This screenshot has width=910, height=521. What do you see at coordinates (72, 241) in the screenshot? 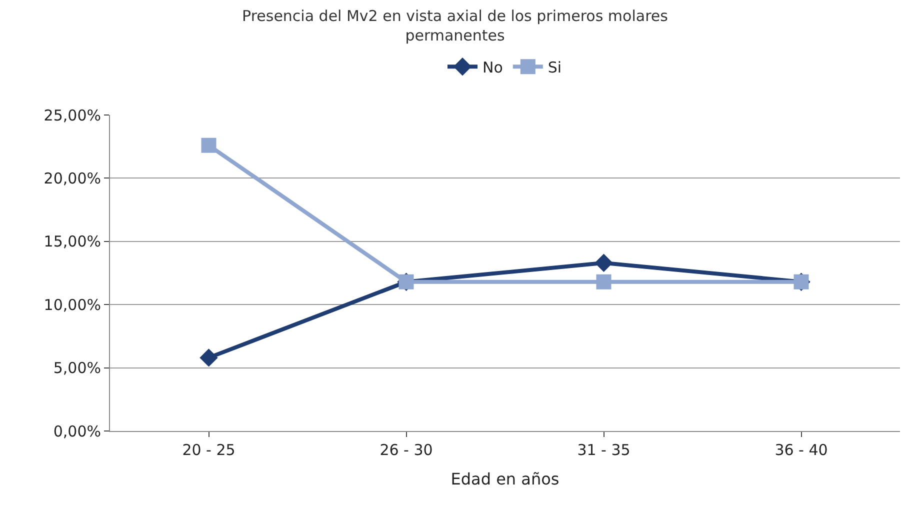
I see `y-tick-label: 15,00%` at bounding box center [72, 241].